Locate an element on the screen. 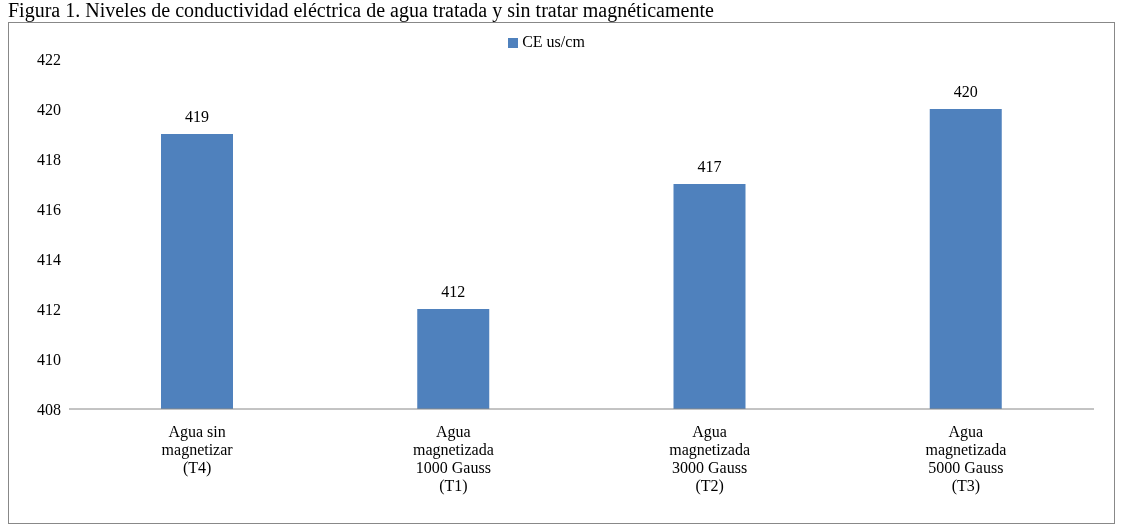 The height and width of the screenshot is (527, 1123). x-tick-label: Agua sin magnetizar (T4) is located at coordinates (197, 450).